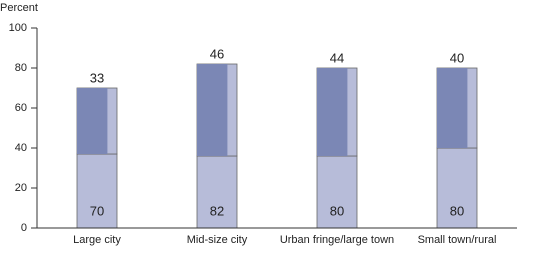 Image resolution: width=536 pixels, height=268 pixels. Describe the element at coordinates (97, 210) in the screenshot. I see `total-label: 70` at that location.